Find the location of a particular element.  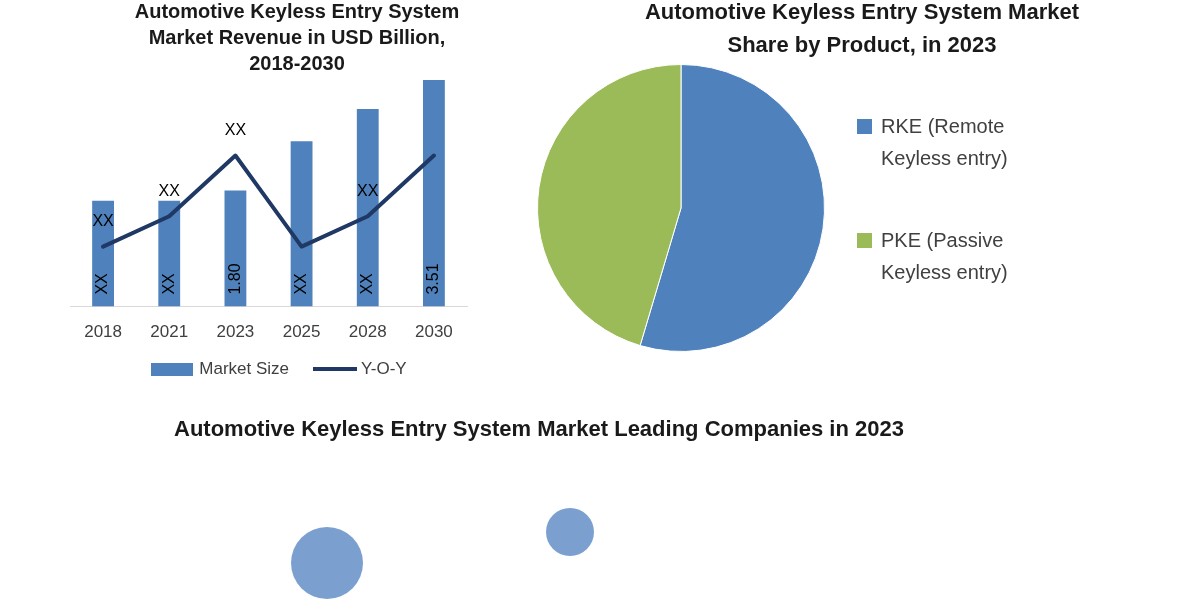

x-tick-label: 2023 is located at coordinates (235, 332).